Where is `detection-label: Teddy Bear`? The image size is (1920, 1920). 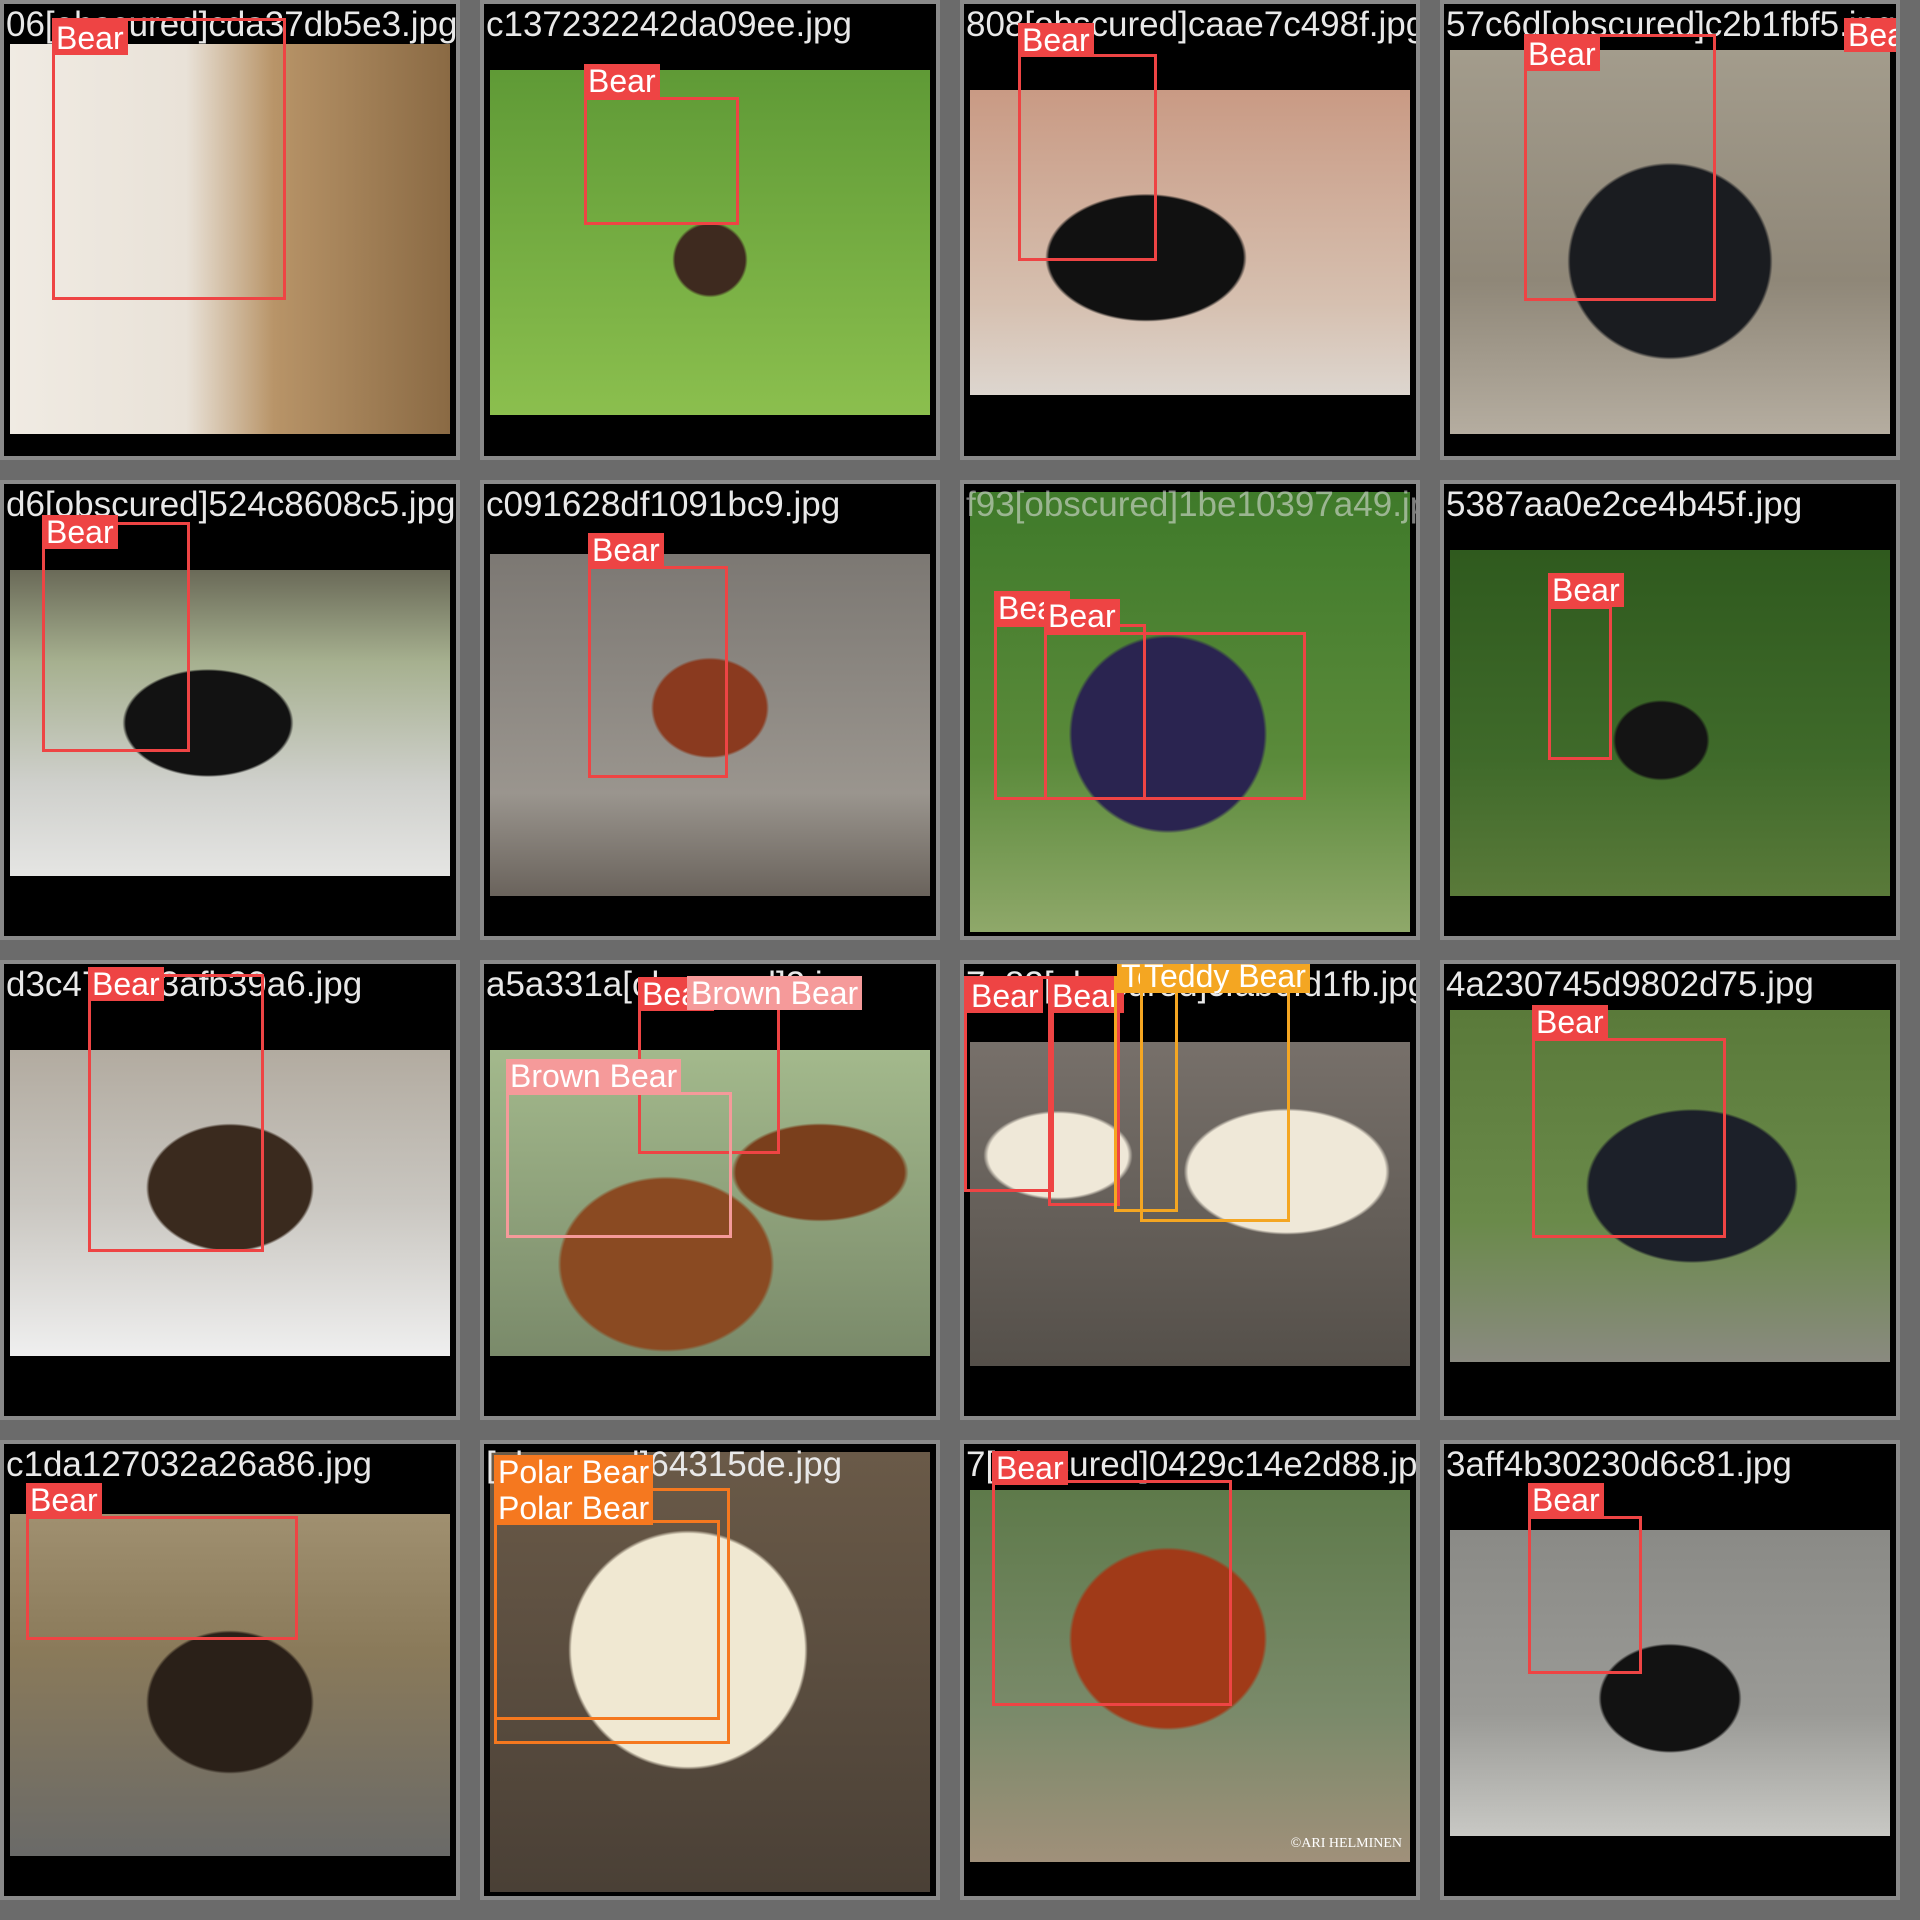
detection-label: Teddy Bear is located at coordinates (1225, 978).